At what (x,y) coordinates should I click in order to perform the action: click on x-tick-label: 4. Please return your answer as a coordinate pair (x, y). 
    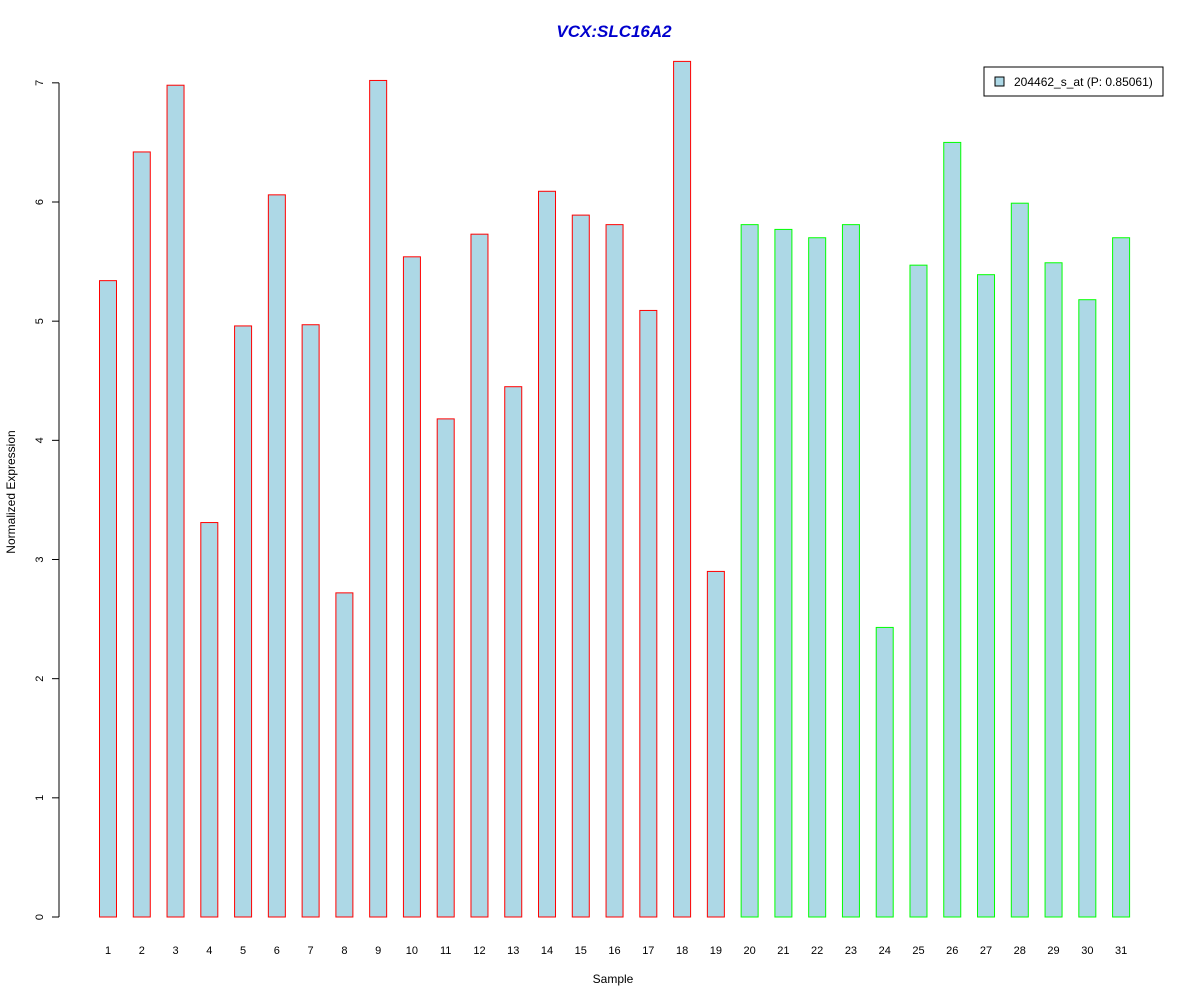
    Looking at the image, I should click on (209, 951).